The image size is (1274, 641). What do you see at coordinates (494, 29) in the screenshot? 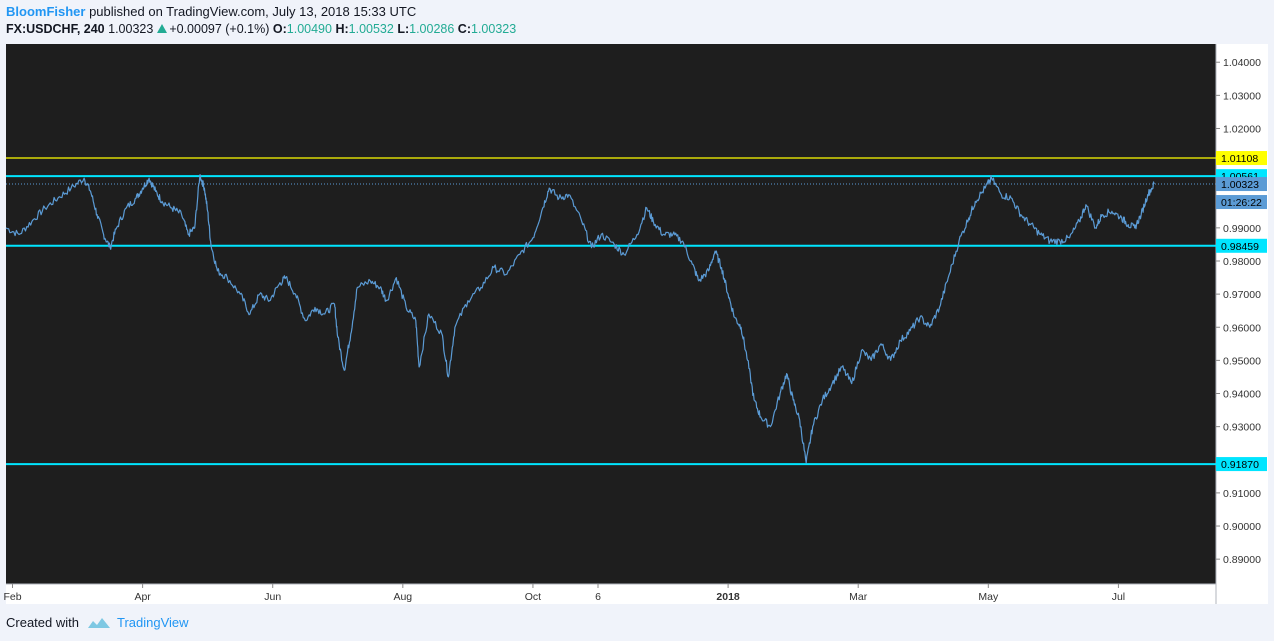
I see `close-value: 1.00323` at bounding box center [494, 29].